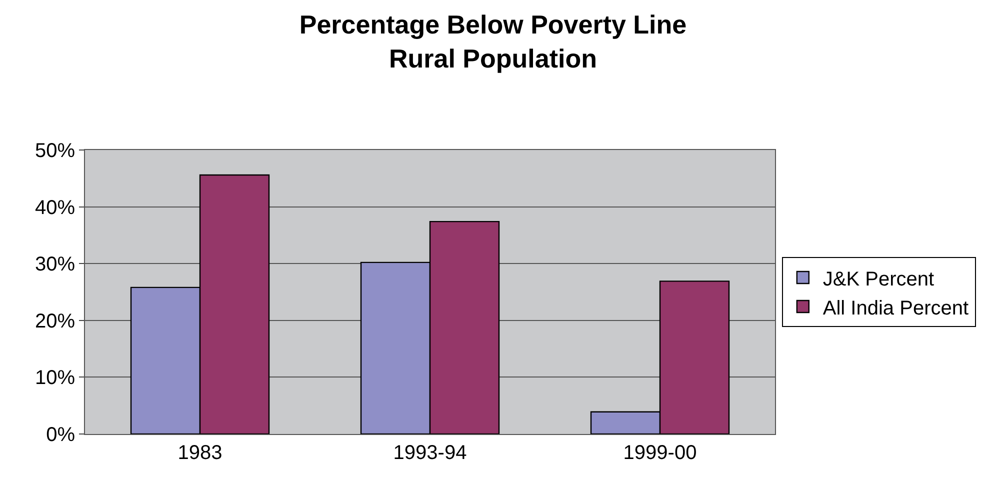  I want to click on y-tick-label: 30%, so click(55, 265).